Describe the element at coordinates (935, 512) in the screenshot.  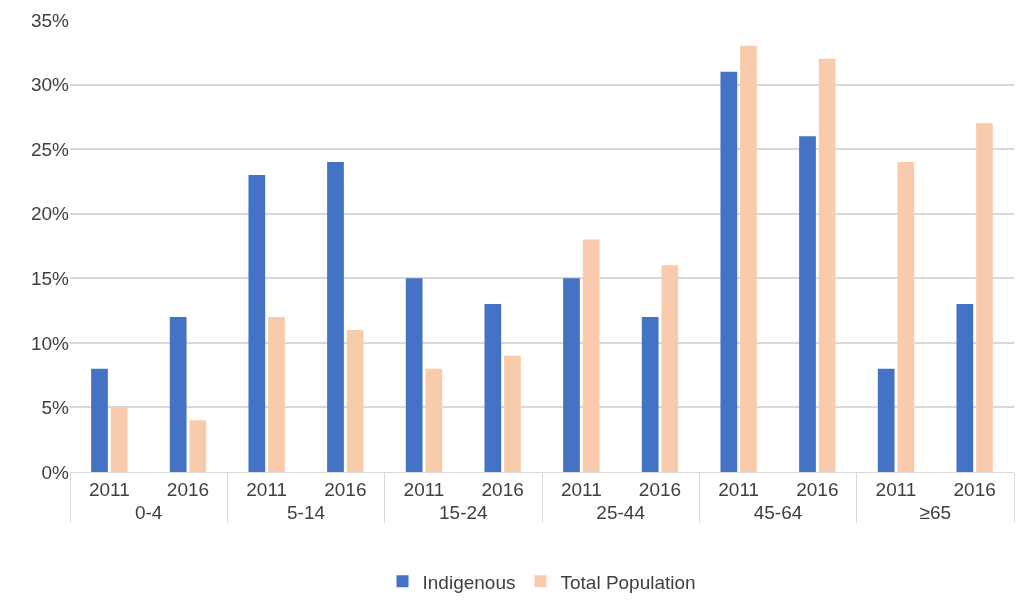
I see `text: ≥65` at that location.